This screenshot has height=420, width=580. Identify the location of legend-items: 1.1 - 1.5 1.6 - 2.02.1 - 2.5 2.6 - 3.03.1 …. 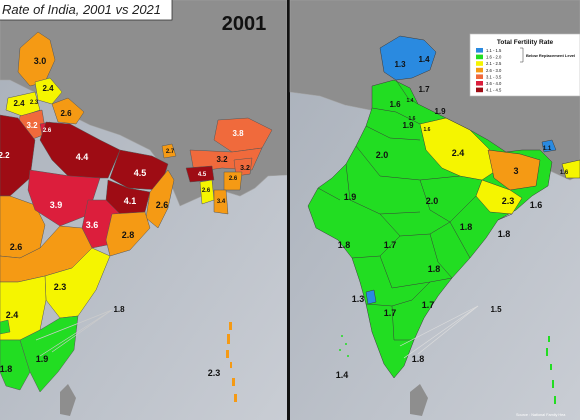
(489, 70).